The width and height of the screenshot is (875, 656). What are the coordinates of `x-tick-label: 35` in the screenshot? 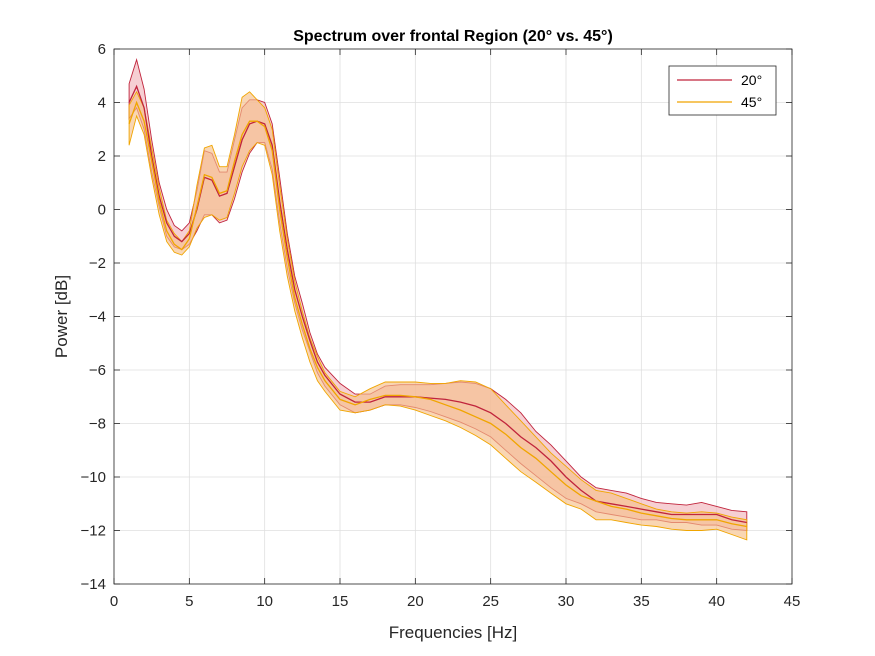 It's located at (641, 601).